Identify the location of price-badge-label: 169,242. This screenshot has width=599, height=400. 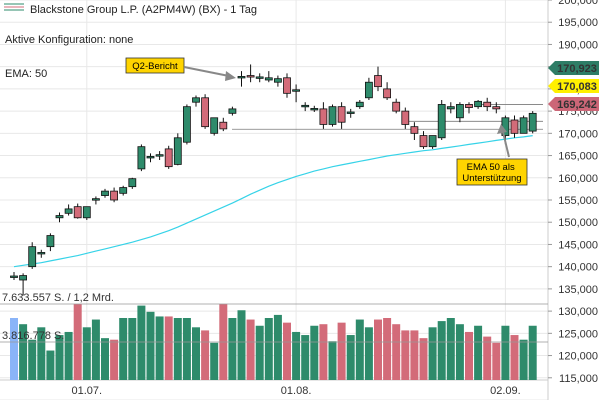
(577, 105).